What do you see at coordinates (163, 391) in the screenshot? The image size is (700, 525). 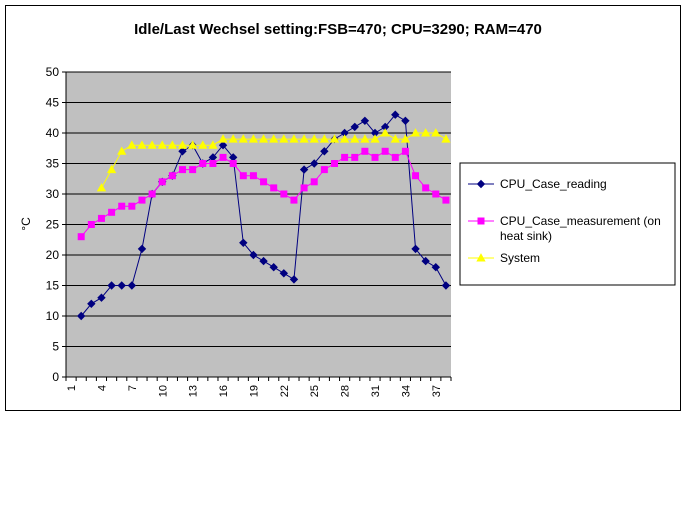 I see `x-tick-label: 10` at bounding box center [163, 391].